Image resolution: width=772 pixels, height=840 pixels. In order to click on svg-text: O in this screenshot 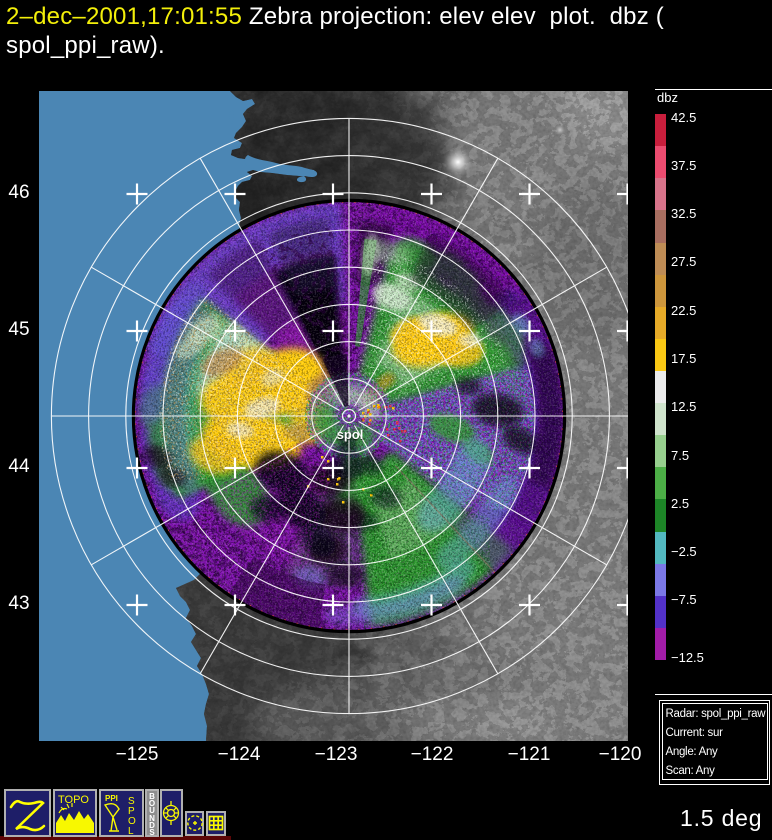, I will do `click(132, 821)`.